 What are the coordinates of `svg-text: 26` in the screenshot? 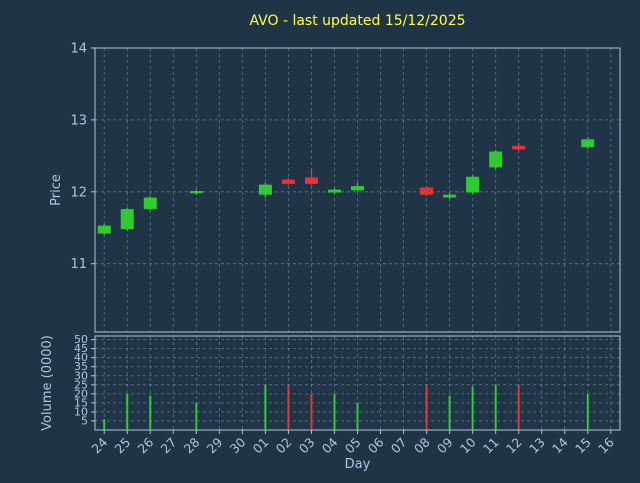 It's located at (146, 445).